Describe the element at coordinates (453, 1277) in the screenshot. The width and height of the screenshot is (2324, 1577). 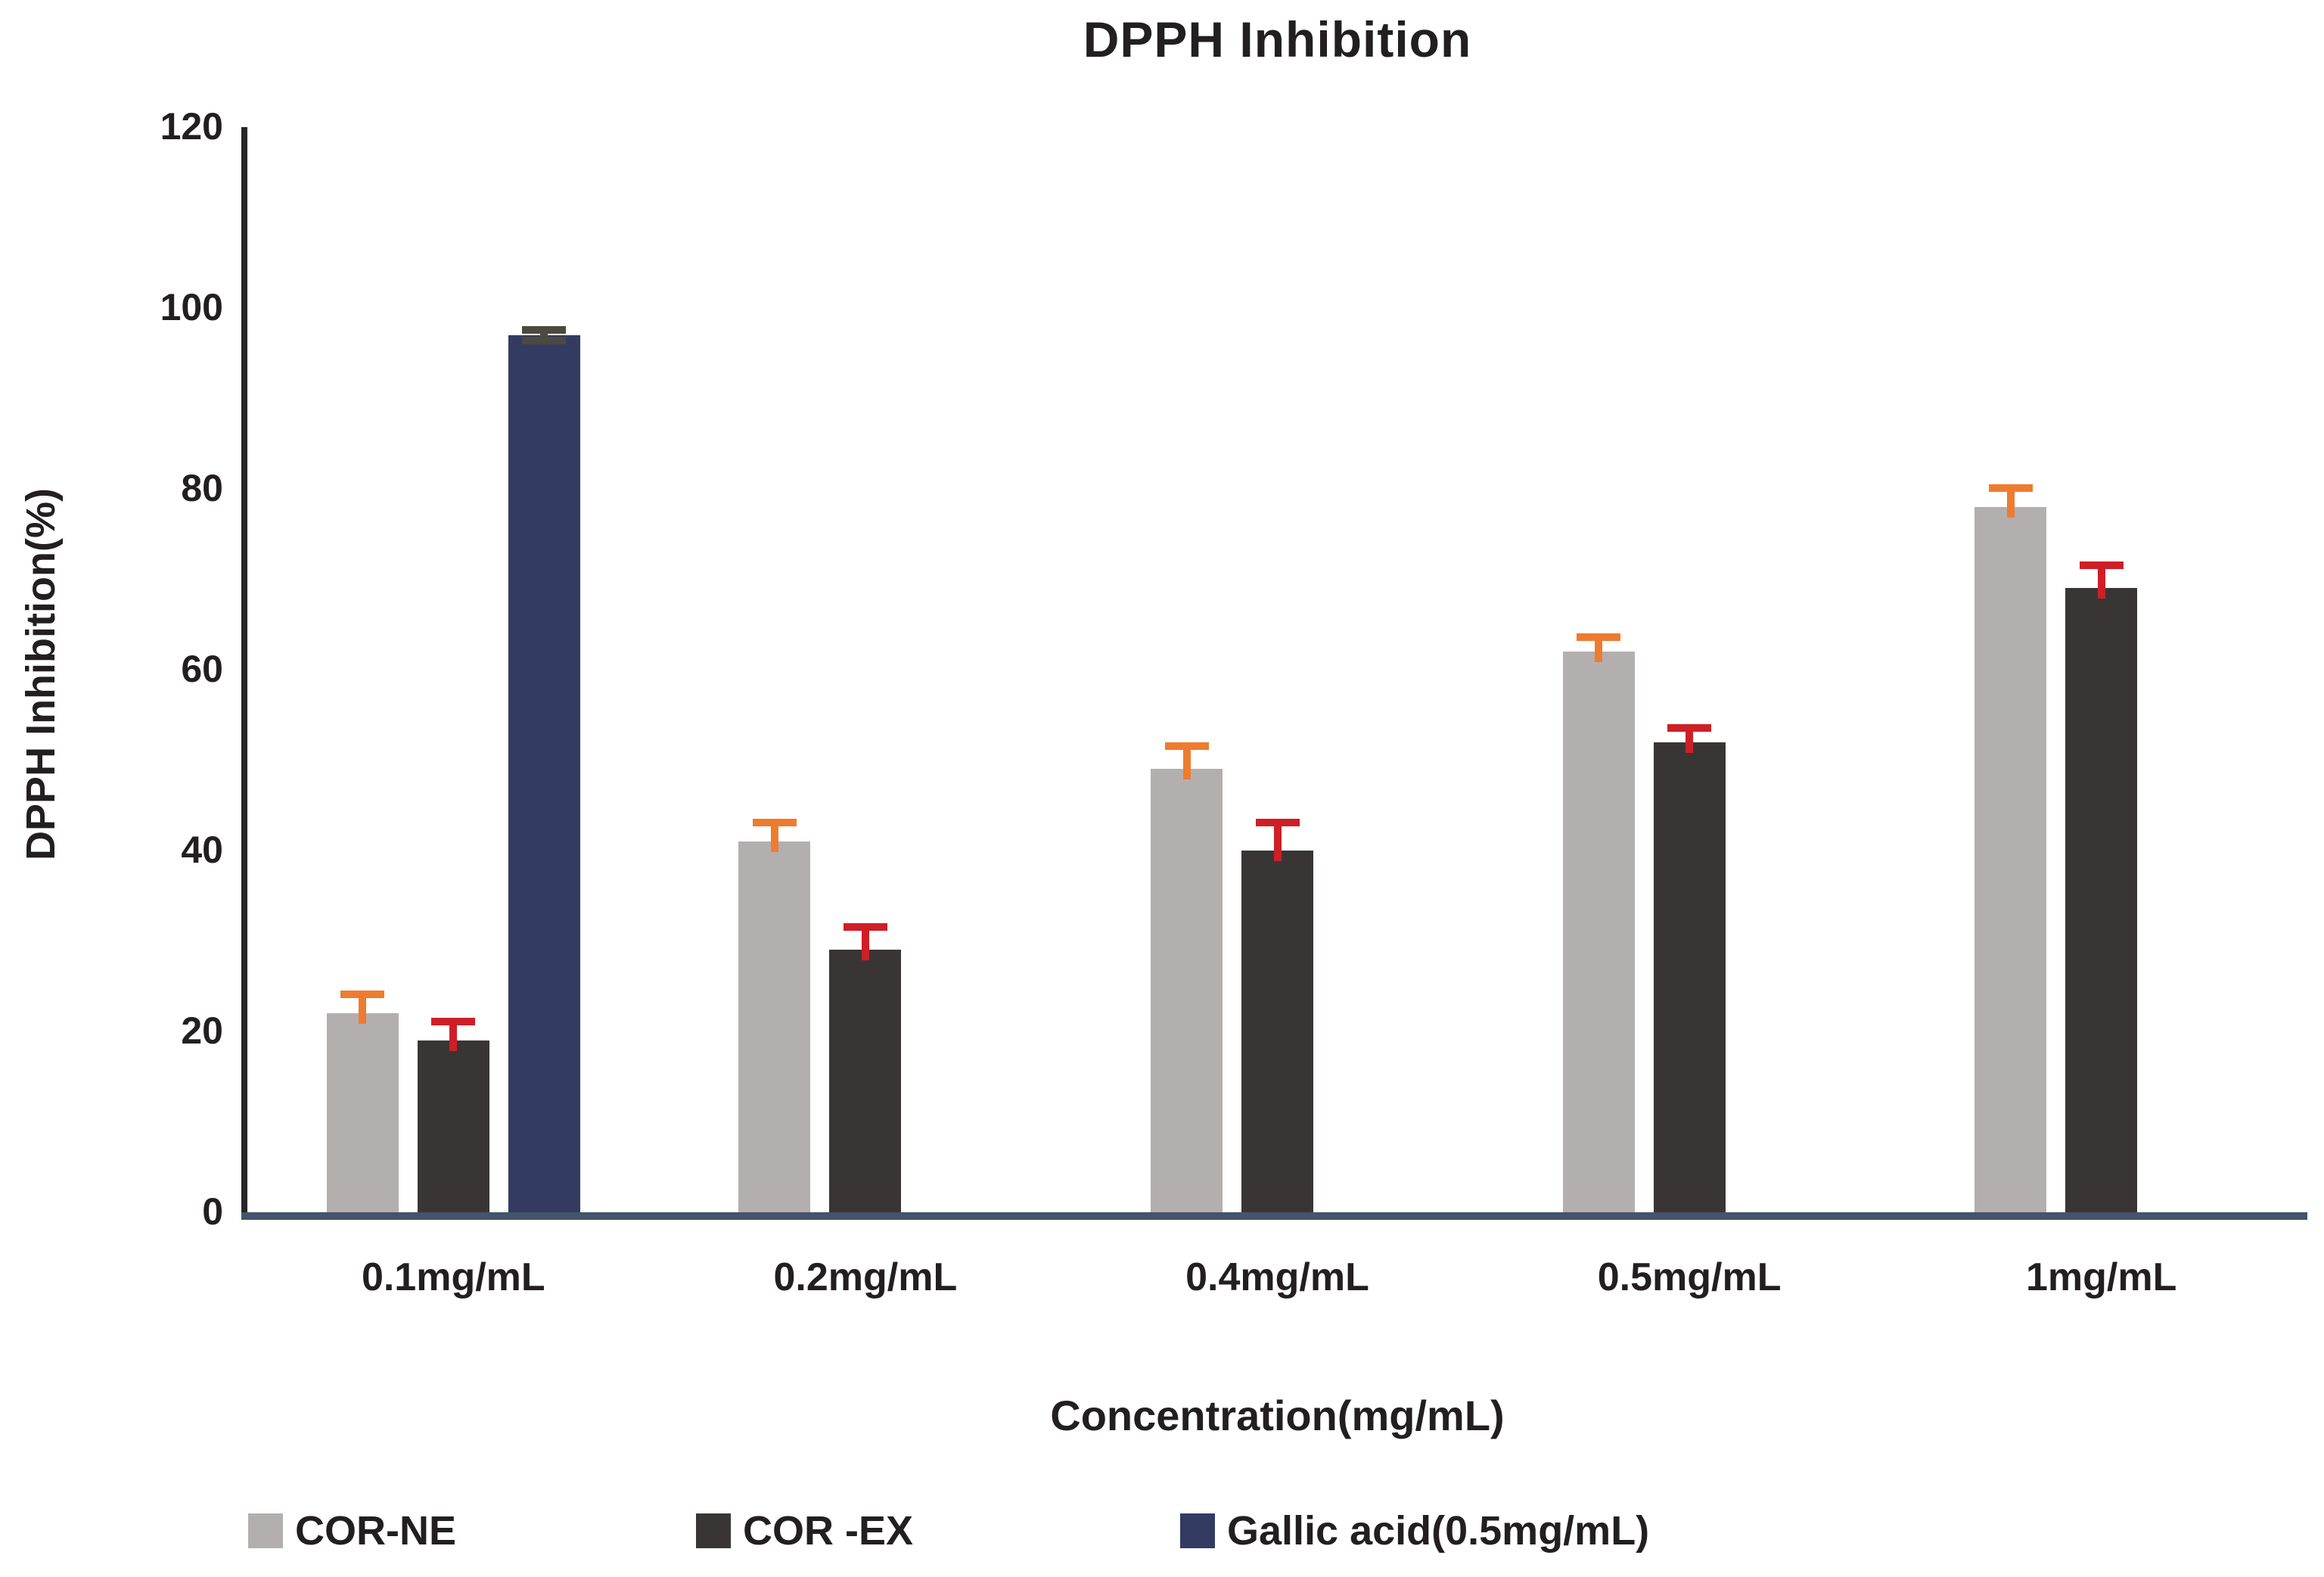
I see `x-category-label-0.1mg/mL: 0.1mg/mL` at that location.